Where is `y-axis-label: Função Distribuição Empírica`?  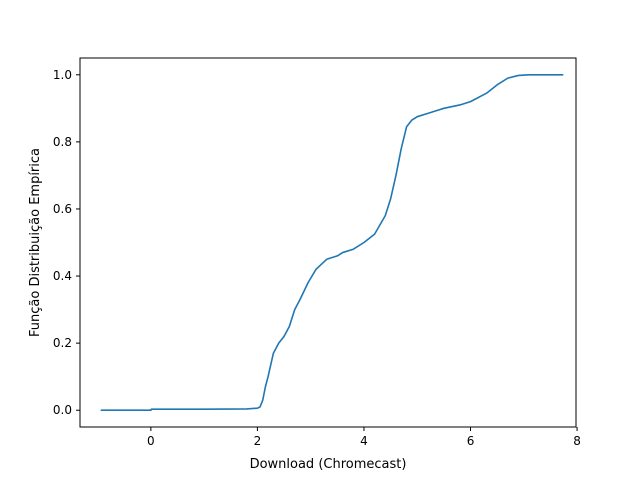 y-axis-label: Função Distribuição Empírica is located at coordinates (35, 242).